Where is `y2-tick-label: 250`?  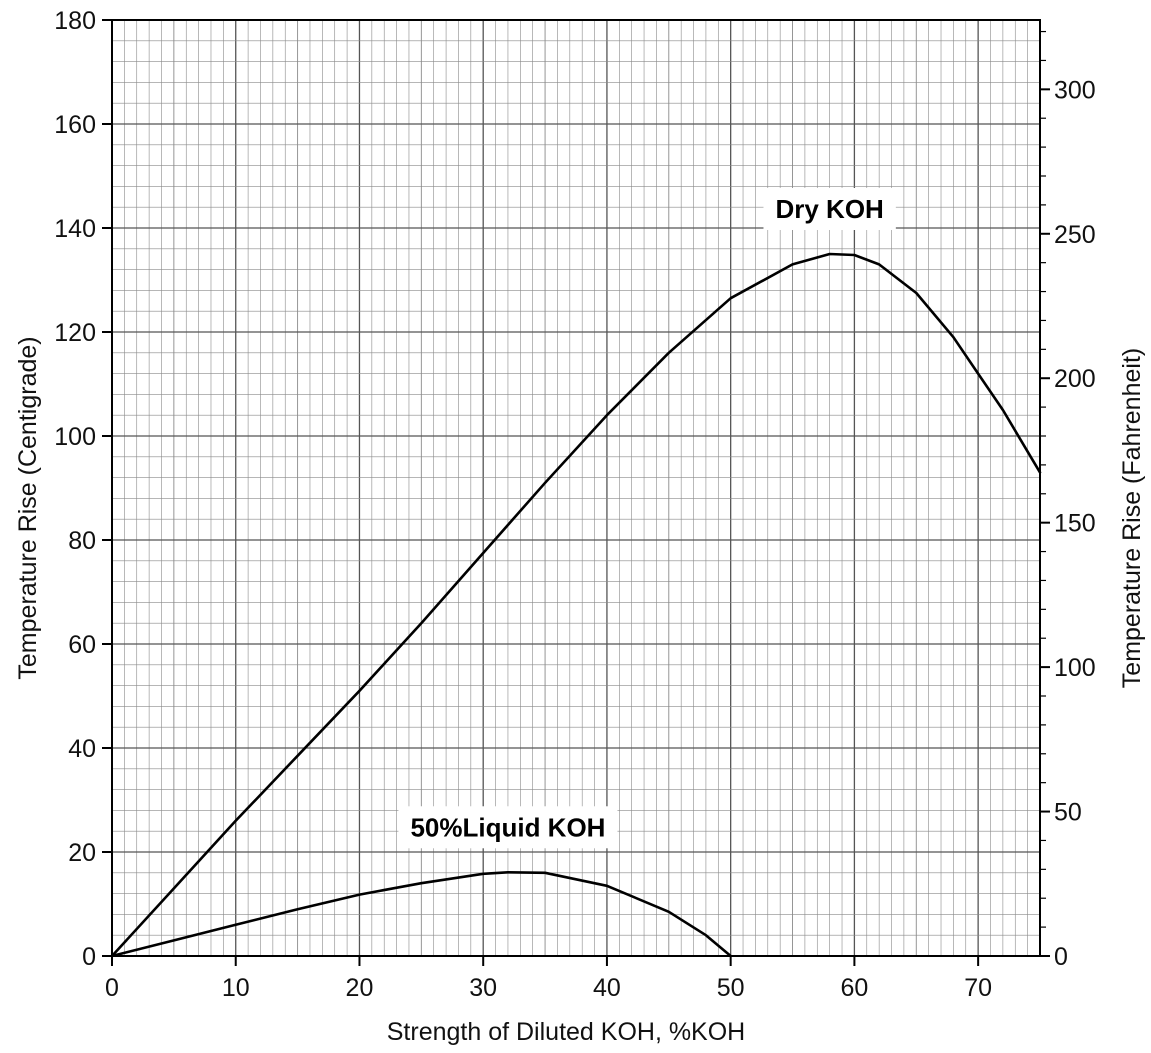 y2-tick-label: 250 is located at coordinates (1075, 235).